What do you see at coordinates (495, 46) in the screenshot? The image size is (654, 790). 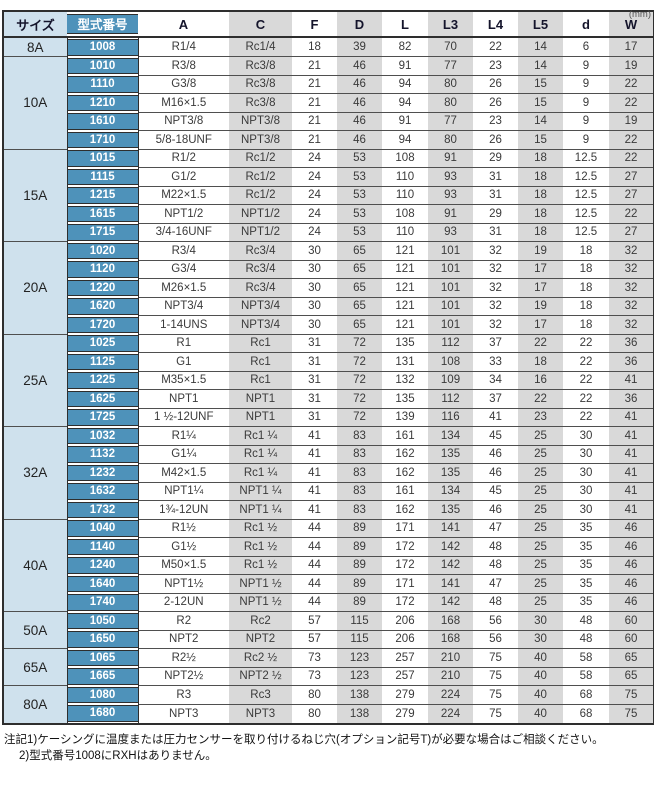 I see `value-cell: 22` at bounding box center [495, 46].